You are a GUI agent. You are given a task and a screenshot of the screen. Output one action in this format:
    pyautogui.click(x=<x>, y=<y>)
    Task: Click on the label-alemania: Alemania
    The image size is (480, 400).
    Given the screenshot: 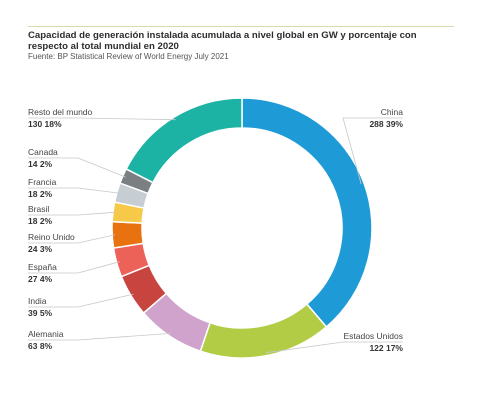 What is the action you would take?
    pyautogui.click(x=46, y=334)
    